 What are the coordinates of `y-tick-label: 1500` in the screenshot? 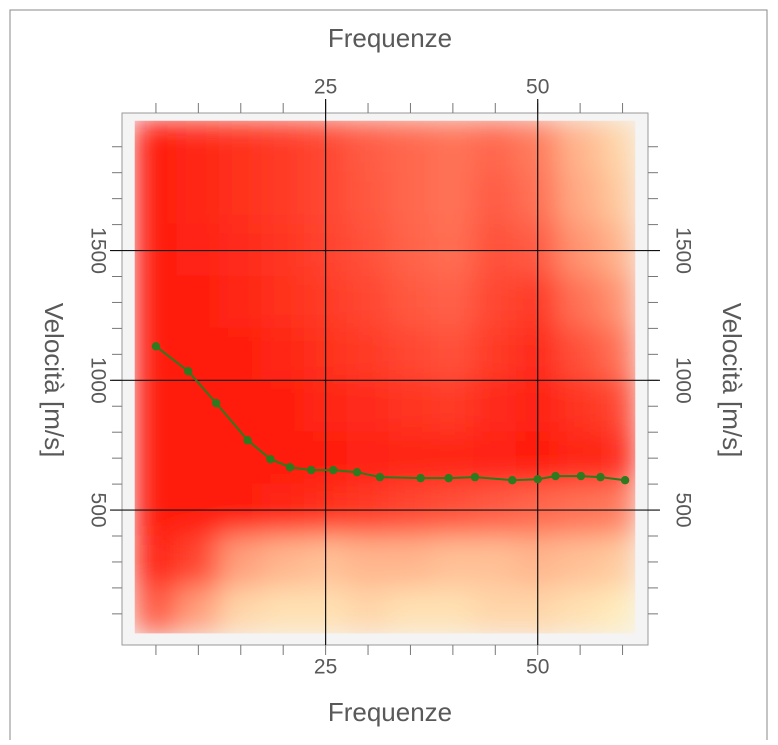 It's located at (97, 250).